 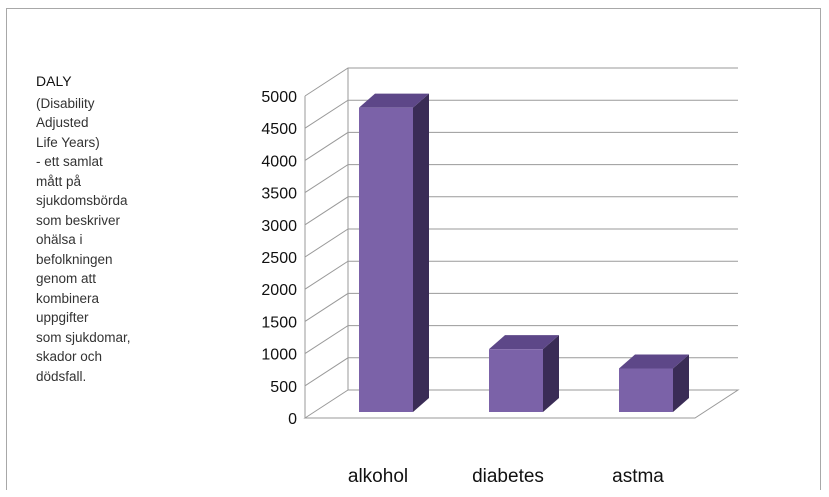 What do you see at coordinates (279, 226) in the screenshot?
I see `y-tick-label: 3000` at bounding box center [279, 226].